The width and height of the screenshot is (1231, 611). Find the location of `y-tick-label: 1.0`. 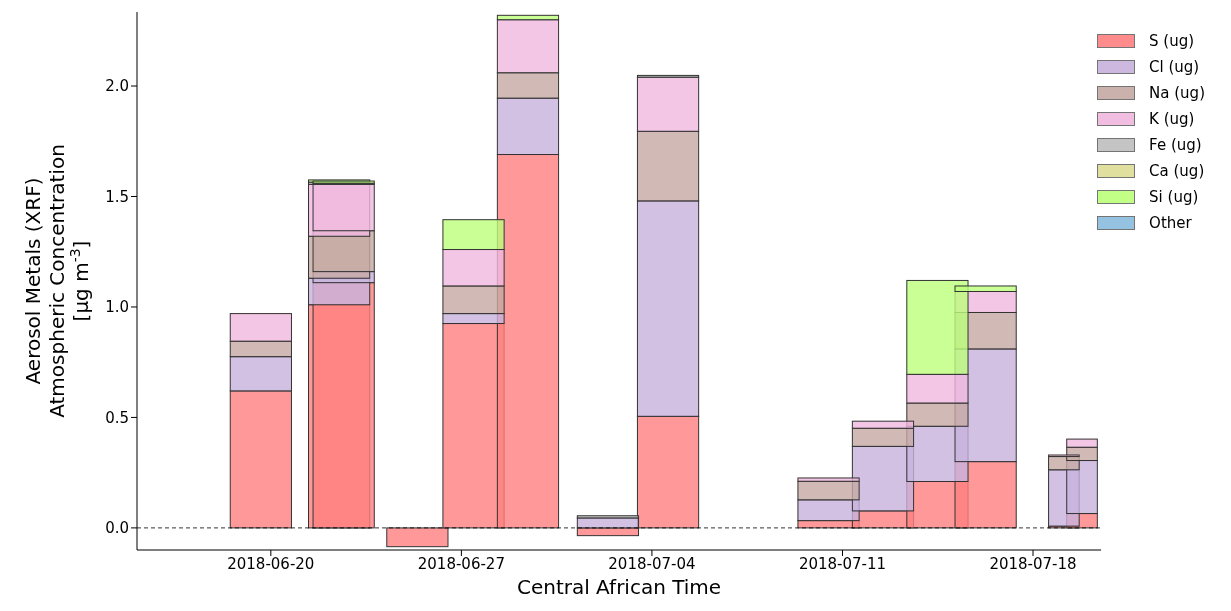

y-tick-label: 1.0 is located at coordinates (117, 307).